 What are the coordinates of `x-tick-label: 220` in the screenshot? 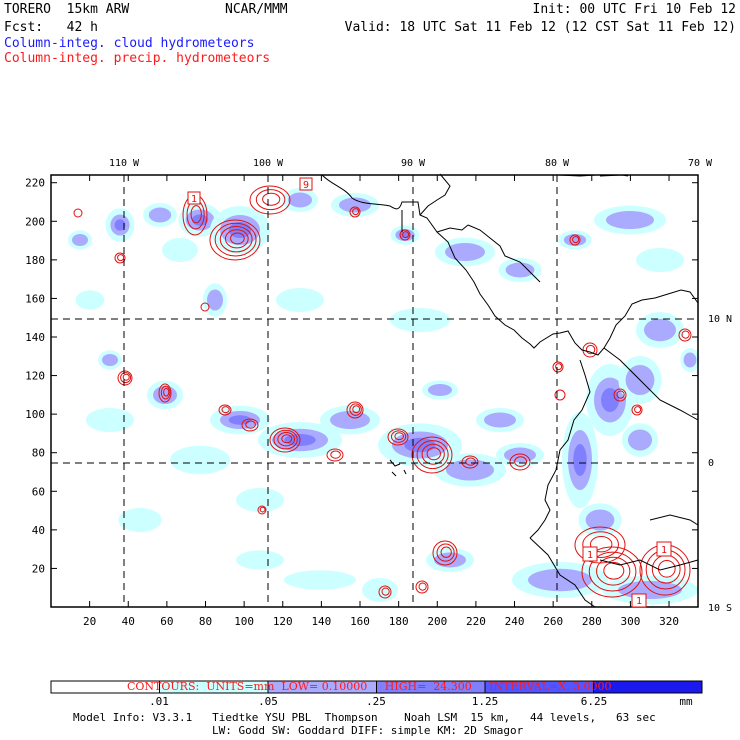 It's located at (476, 621).